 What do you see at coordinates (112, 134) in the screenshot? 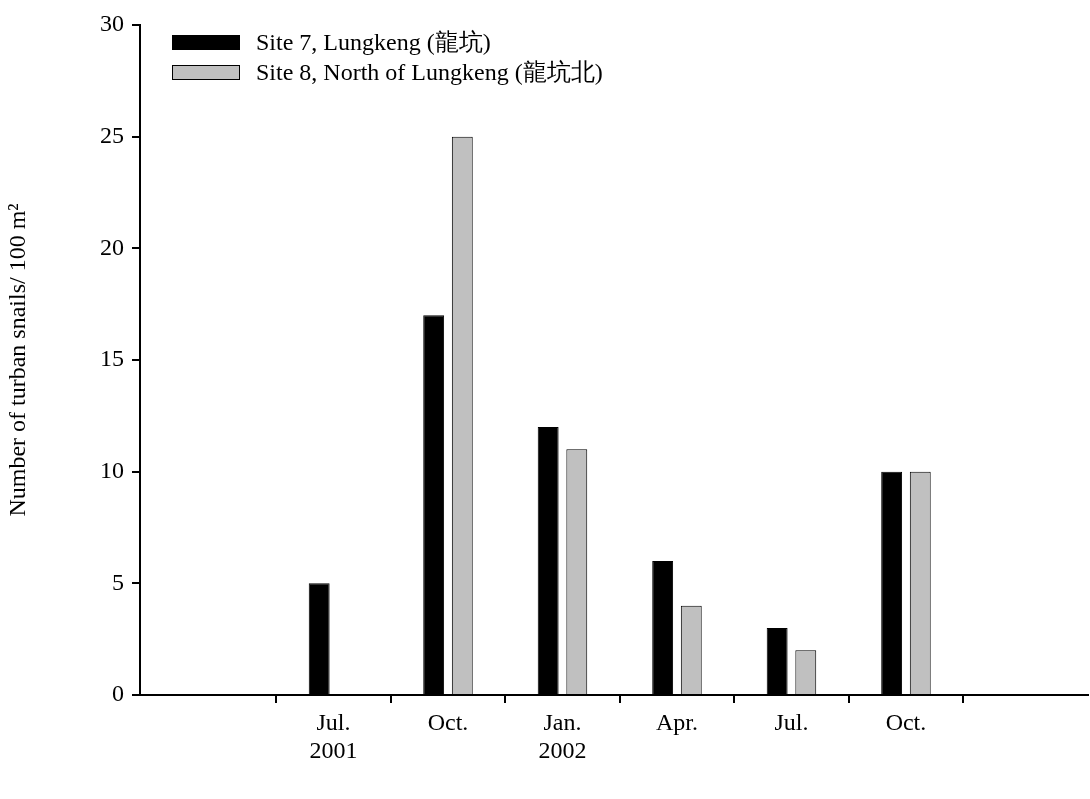
I see `y-tick-label: 25` at bounding box center [112, 134].